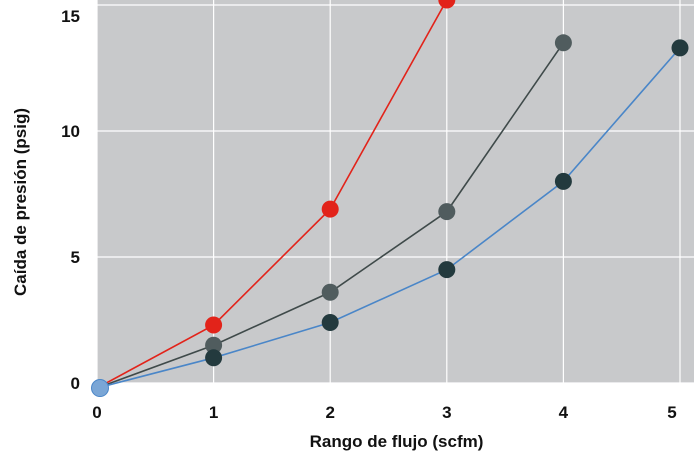 The image size is (694, 456). I want to click on x-tick-label-1: 1, so click(213, 412).